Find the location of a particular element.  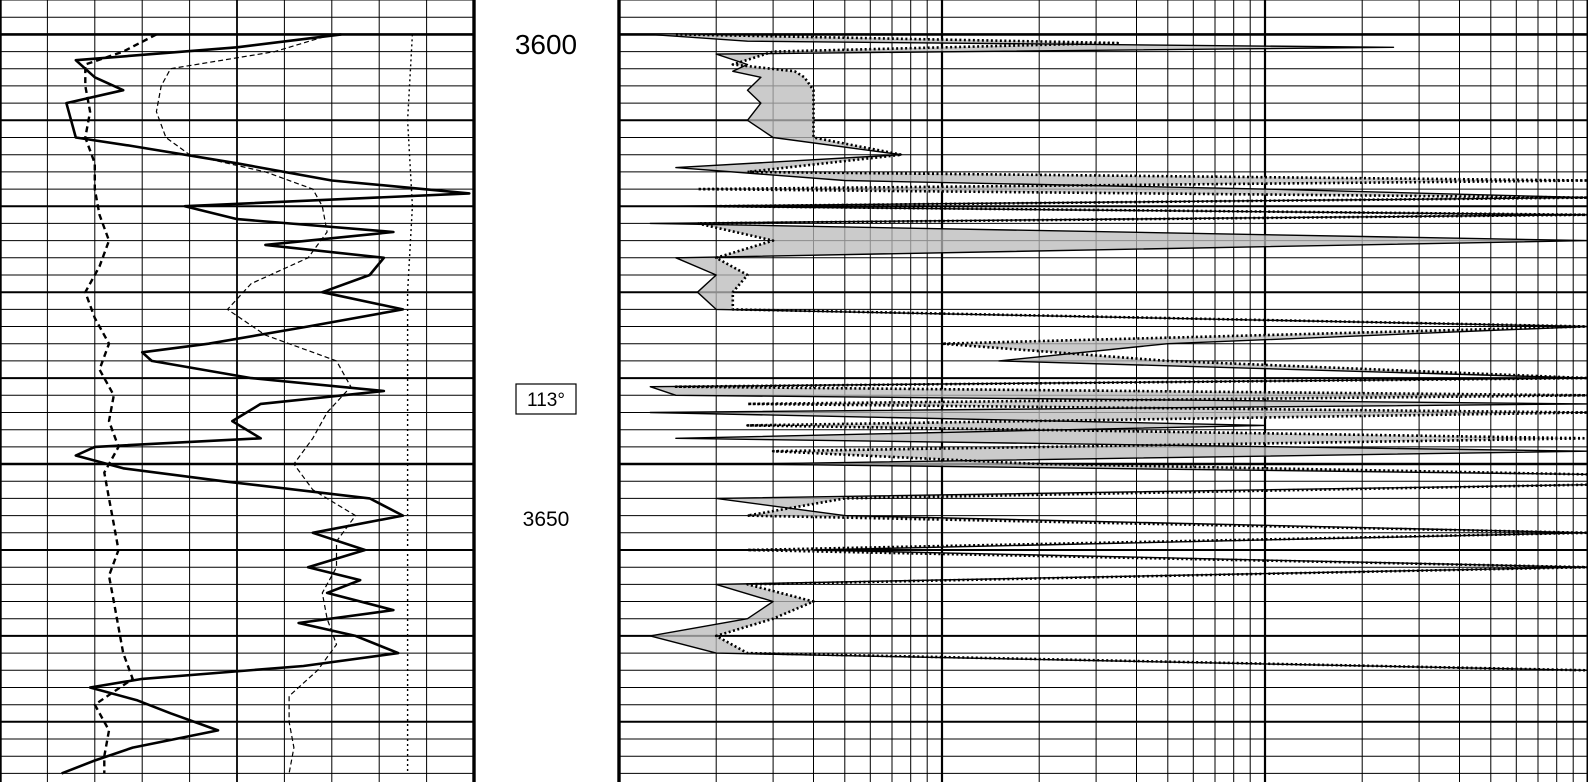

temperature-annotation: 113° is located at coordinates (546, 400).